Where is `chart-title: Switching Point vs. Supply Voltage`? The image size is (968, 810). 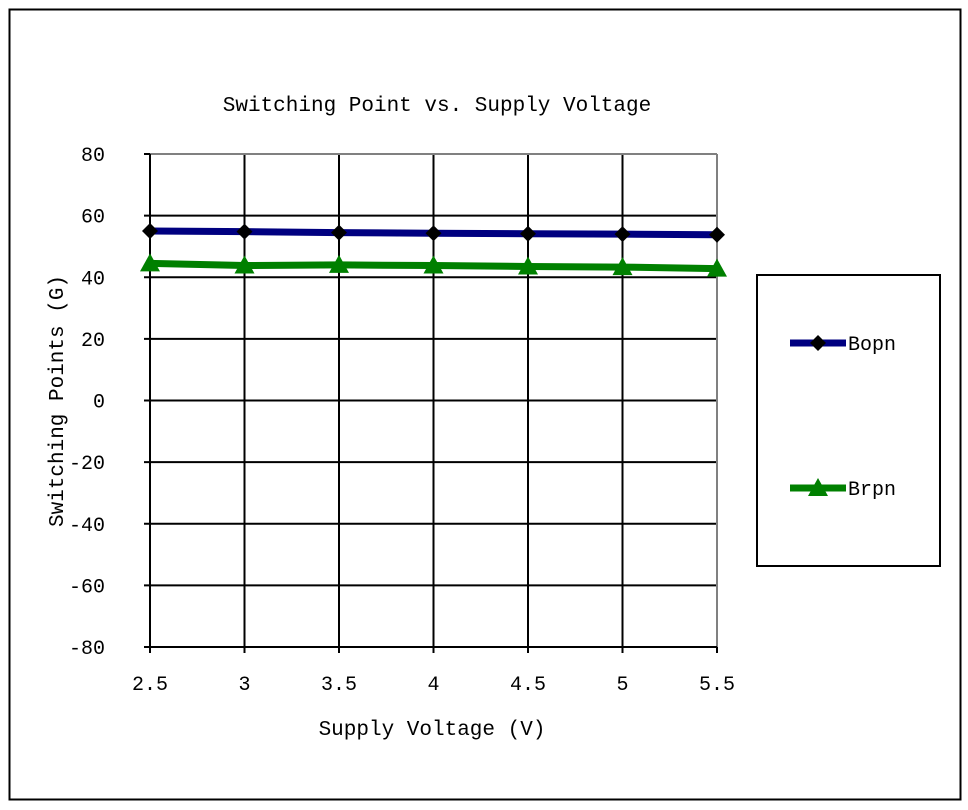 chart-title: Switching Point vs. Supply Voltage is located at coordinates (437, 106).